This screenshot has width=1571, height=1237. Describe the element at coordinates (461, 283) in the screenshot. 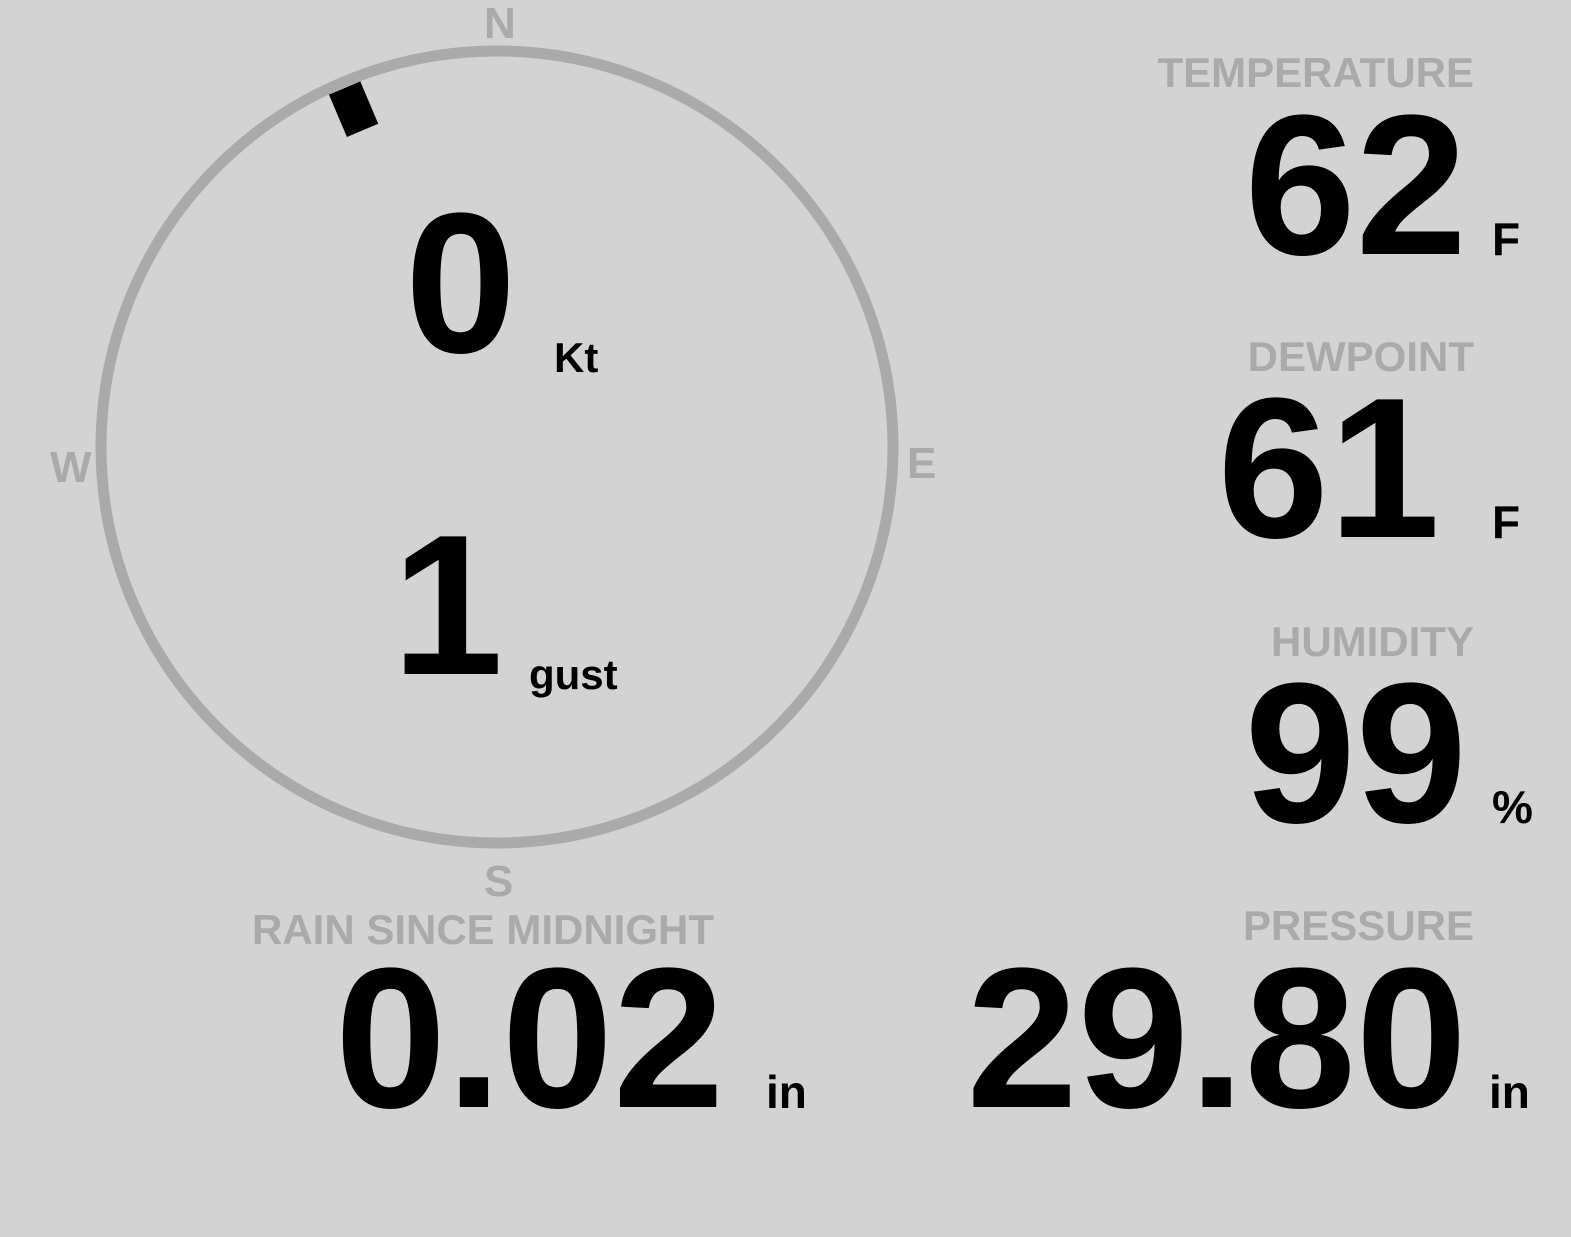

I see `wind-speed-value: 0` at that location.